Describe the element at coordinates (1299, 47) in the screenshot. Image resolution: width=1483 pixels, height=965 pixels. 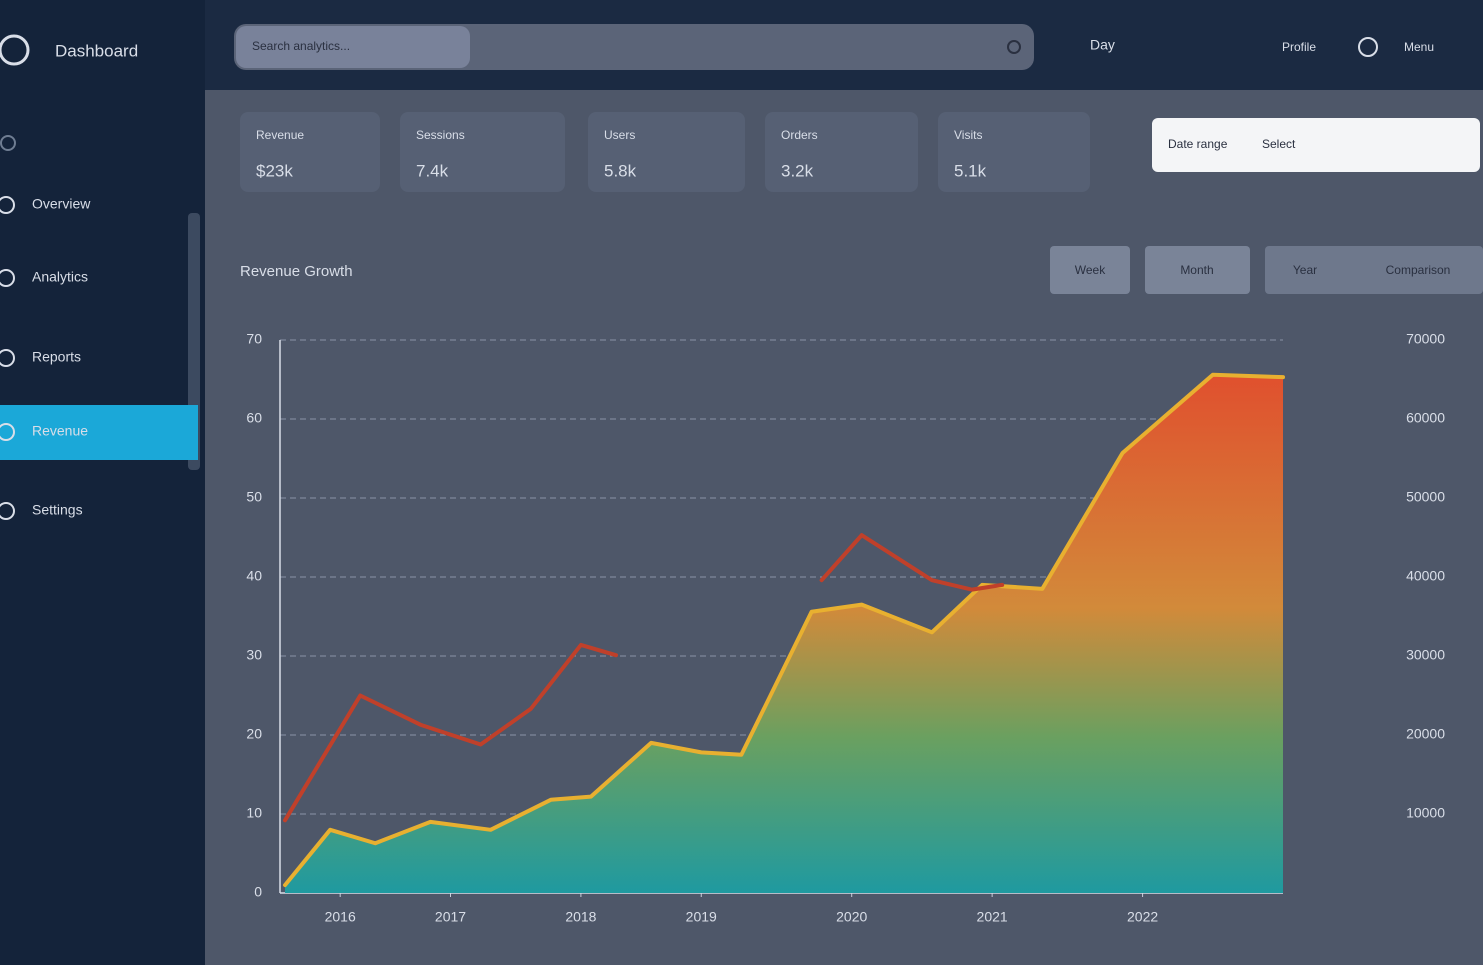
I see `user-label: Profile` at that location.